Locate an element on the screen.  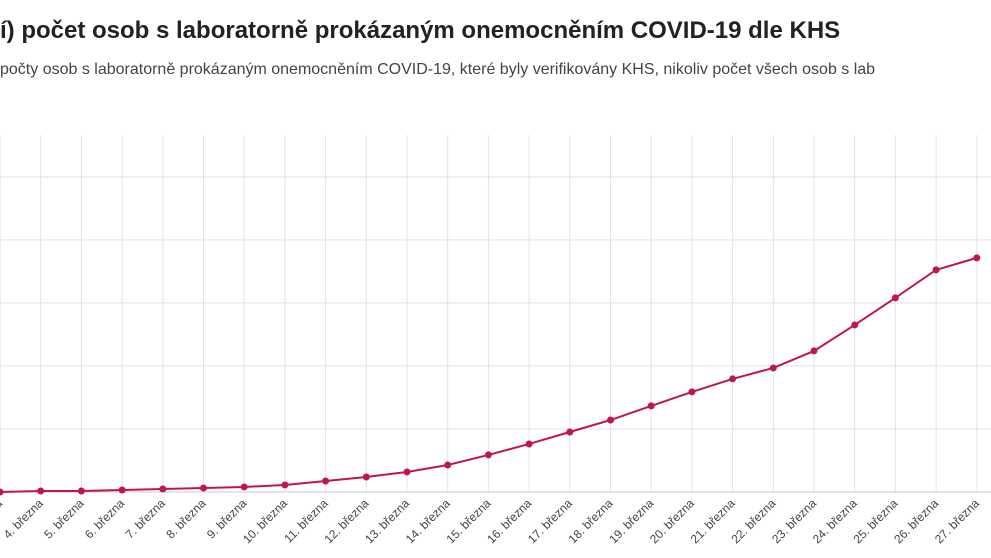
x-tick-label: 5. března is located at coordinates (64, 519).